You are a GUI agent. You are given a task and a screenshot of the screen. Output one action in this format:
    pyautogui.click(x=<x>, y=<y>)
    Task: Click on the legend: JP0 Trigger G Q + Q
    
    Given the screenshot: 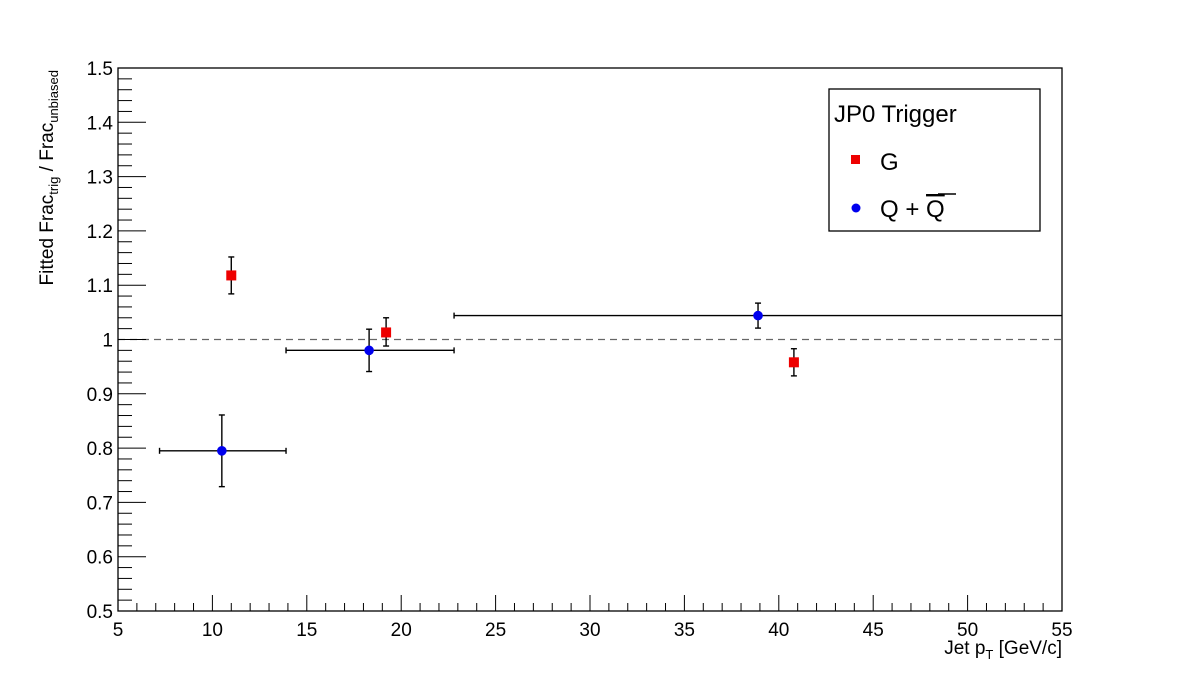 What is the action you would take?
    pyautogui.click(x=934, y=160)
    